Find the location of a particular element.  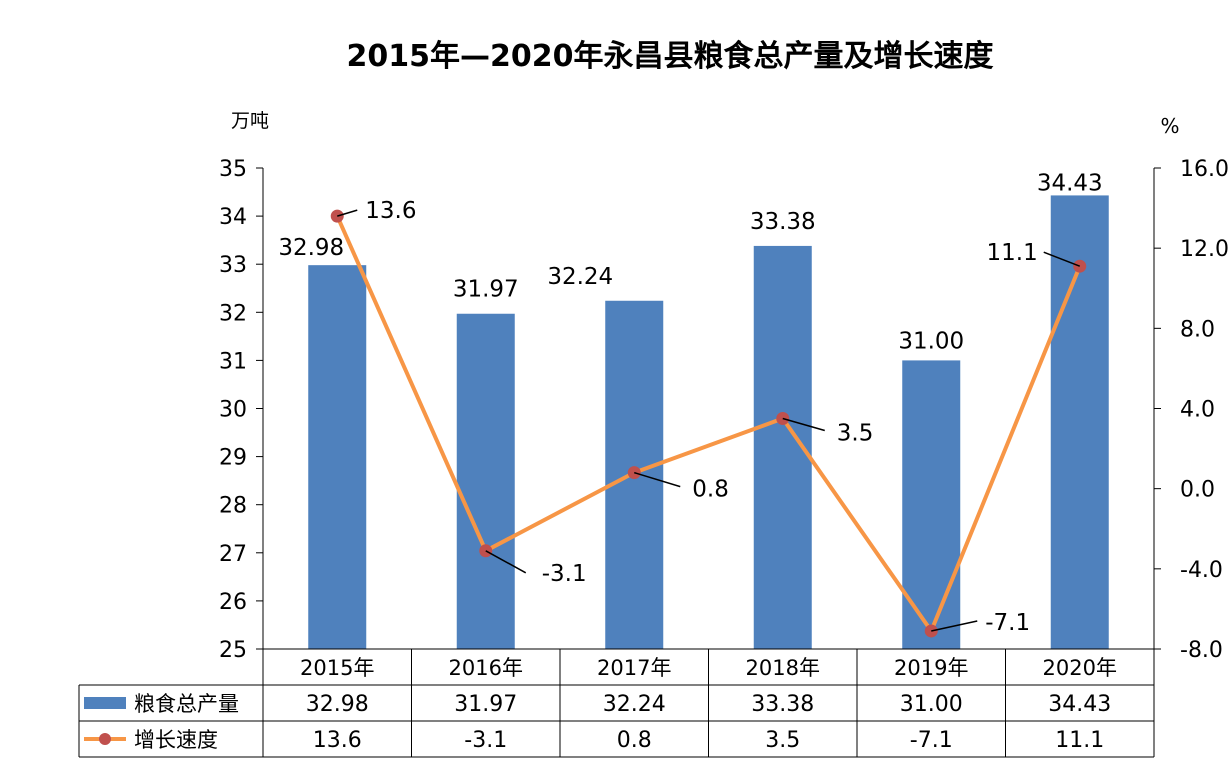

line-value-label: -3.1 is located at coordinates (564, 574).